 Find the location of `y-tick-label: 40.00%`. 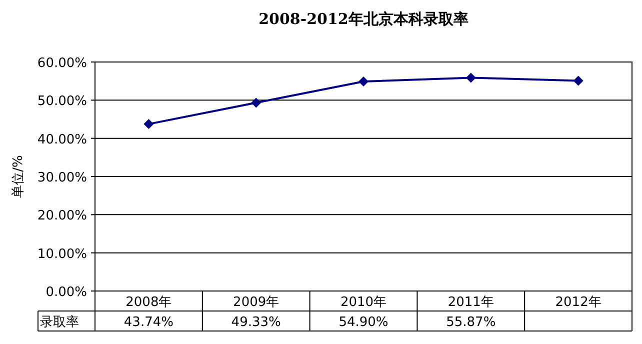

y-tick-label: 40.00% is located at coordinates (62, 140).